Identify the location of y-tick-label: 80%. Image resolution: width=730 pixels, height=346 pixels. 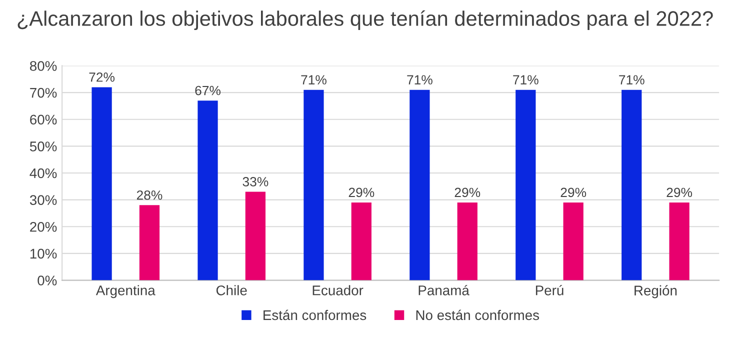
(43, 66).